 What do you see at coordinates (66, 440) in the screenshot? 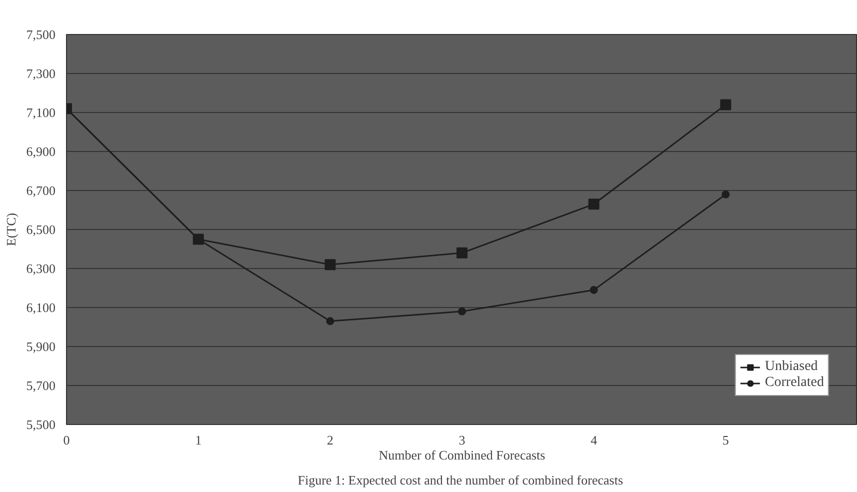
I see `x-tick-label: 0` at bounding box center [66, 440].